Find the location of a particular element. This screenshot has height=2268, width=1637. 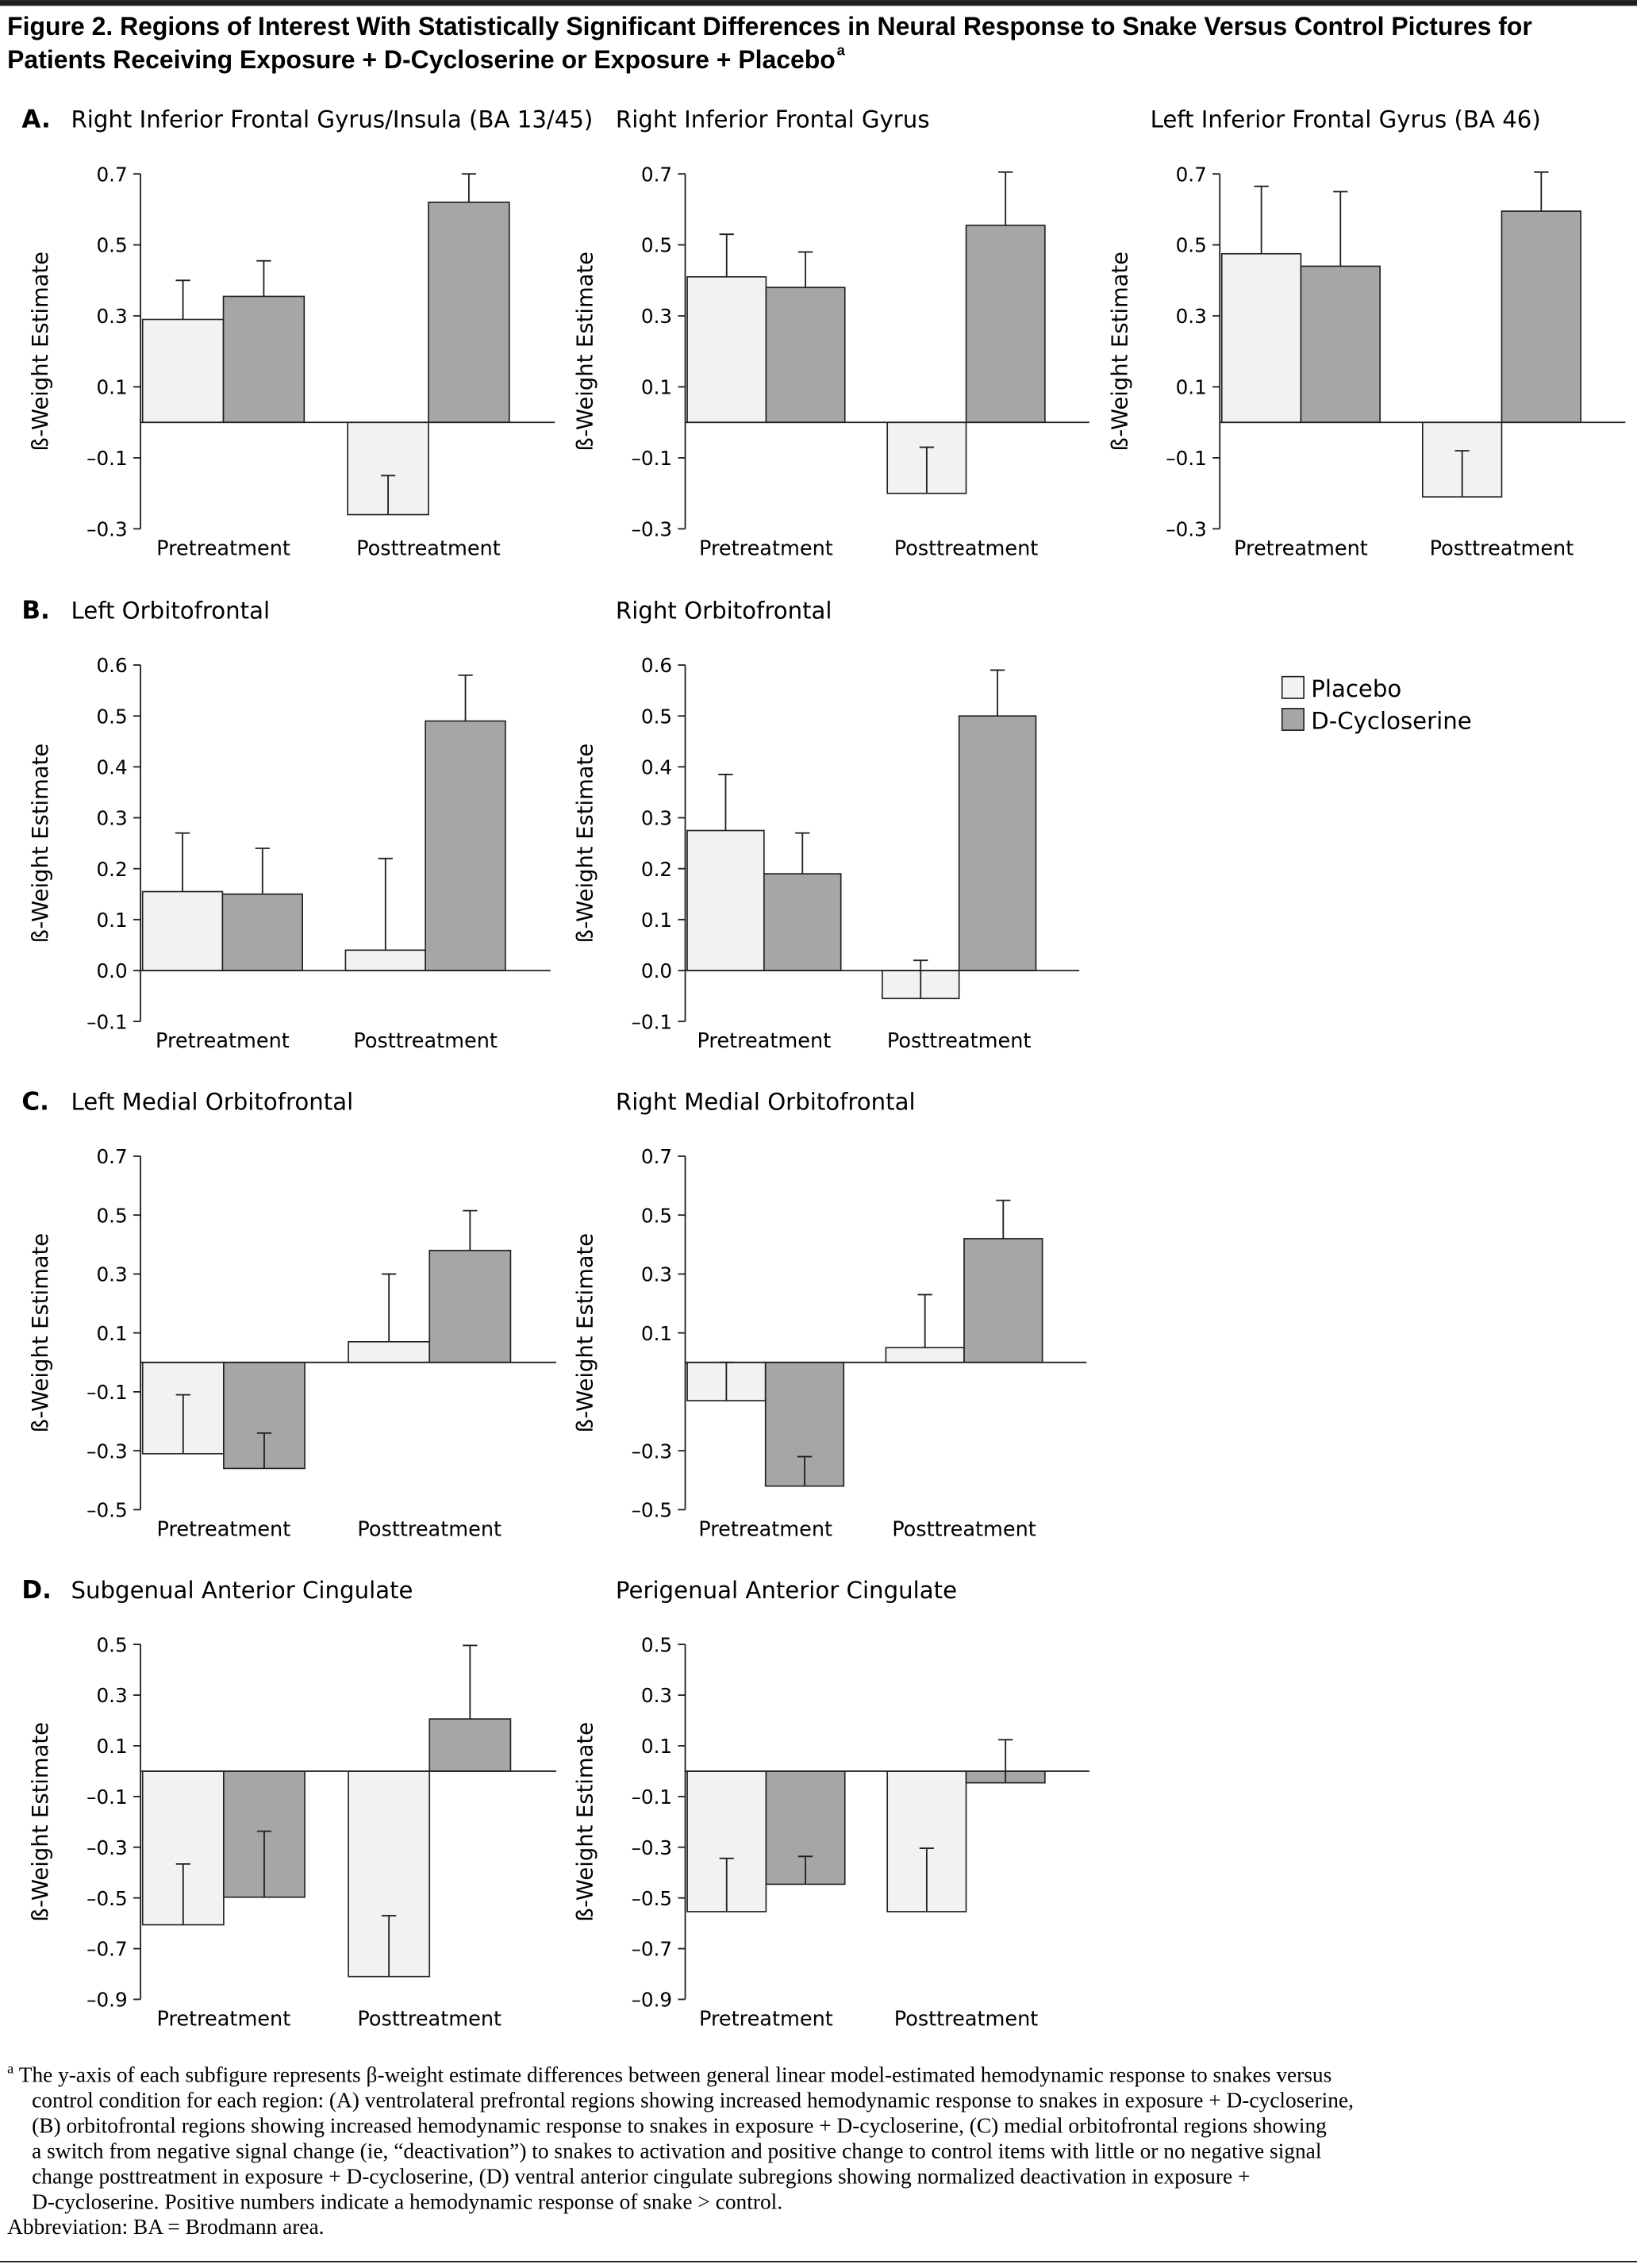

chart-title: Subgenual Anterior Cingulate is located at coordinates (242, 1590).